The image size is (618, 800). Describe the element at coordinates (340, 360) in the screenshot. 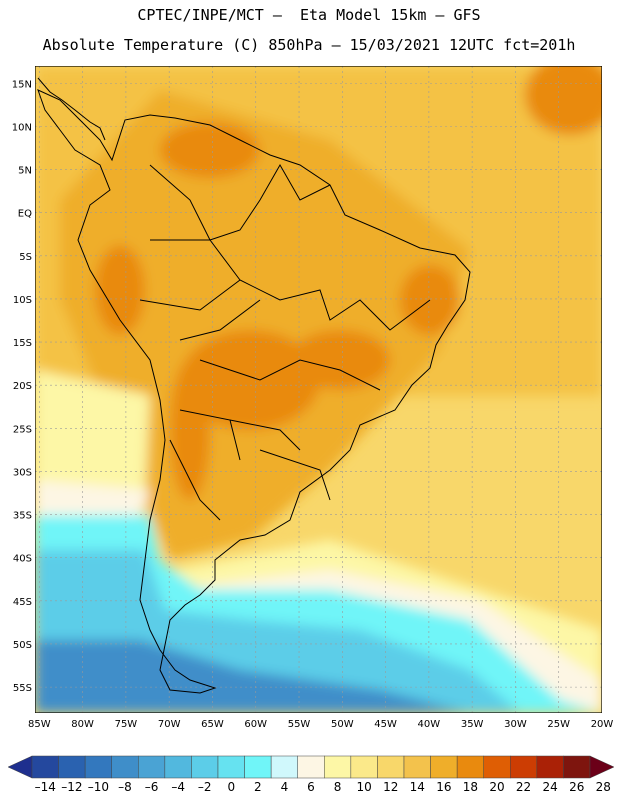

I see `field-minas-hot` at that location.